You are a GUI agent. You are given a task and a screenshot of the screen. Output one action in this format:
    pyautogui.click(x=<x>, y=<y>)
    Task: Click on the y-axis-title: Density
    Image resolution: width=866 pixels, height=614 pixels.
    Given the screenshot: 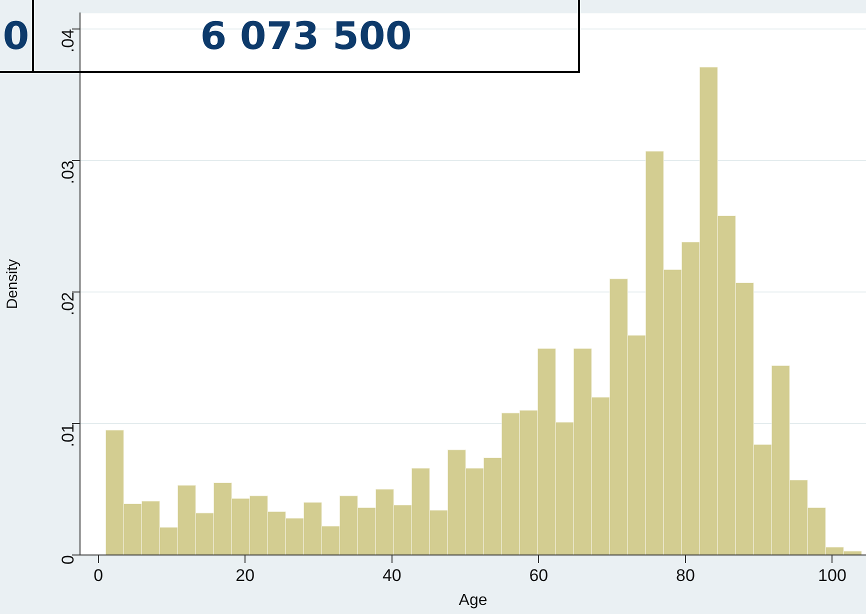 What is the action you would take?
    pyautogui.click(x=13, y=284)
    